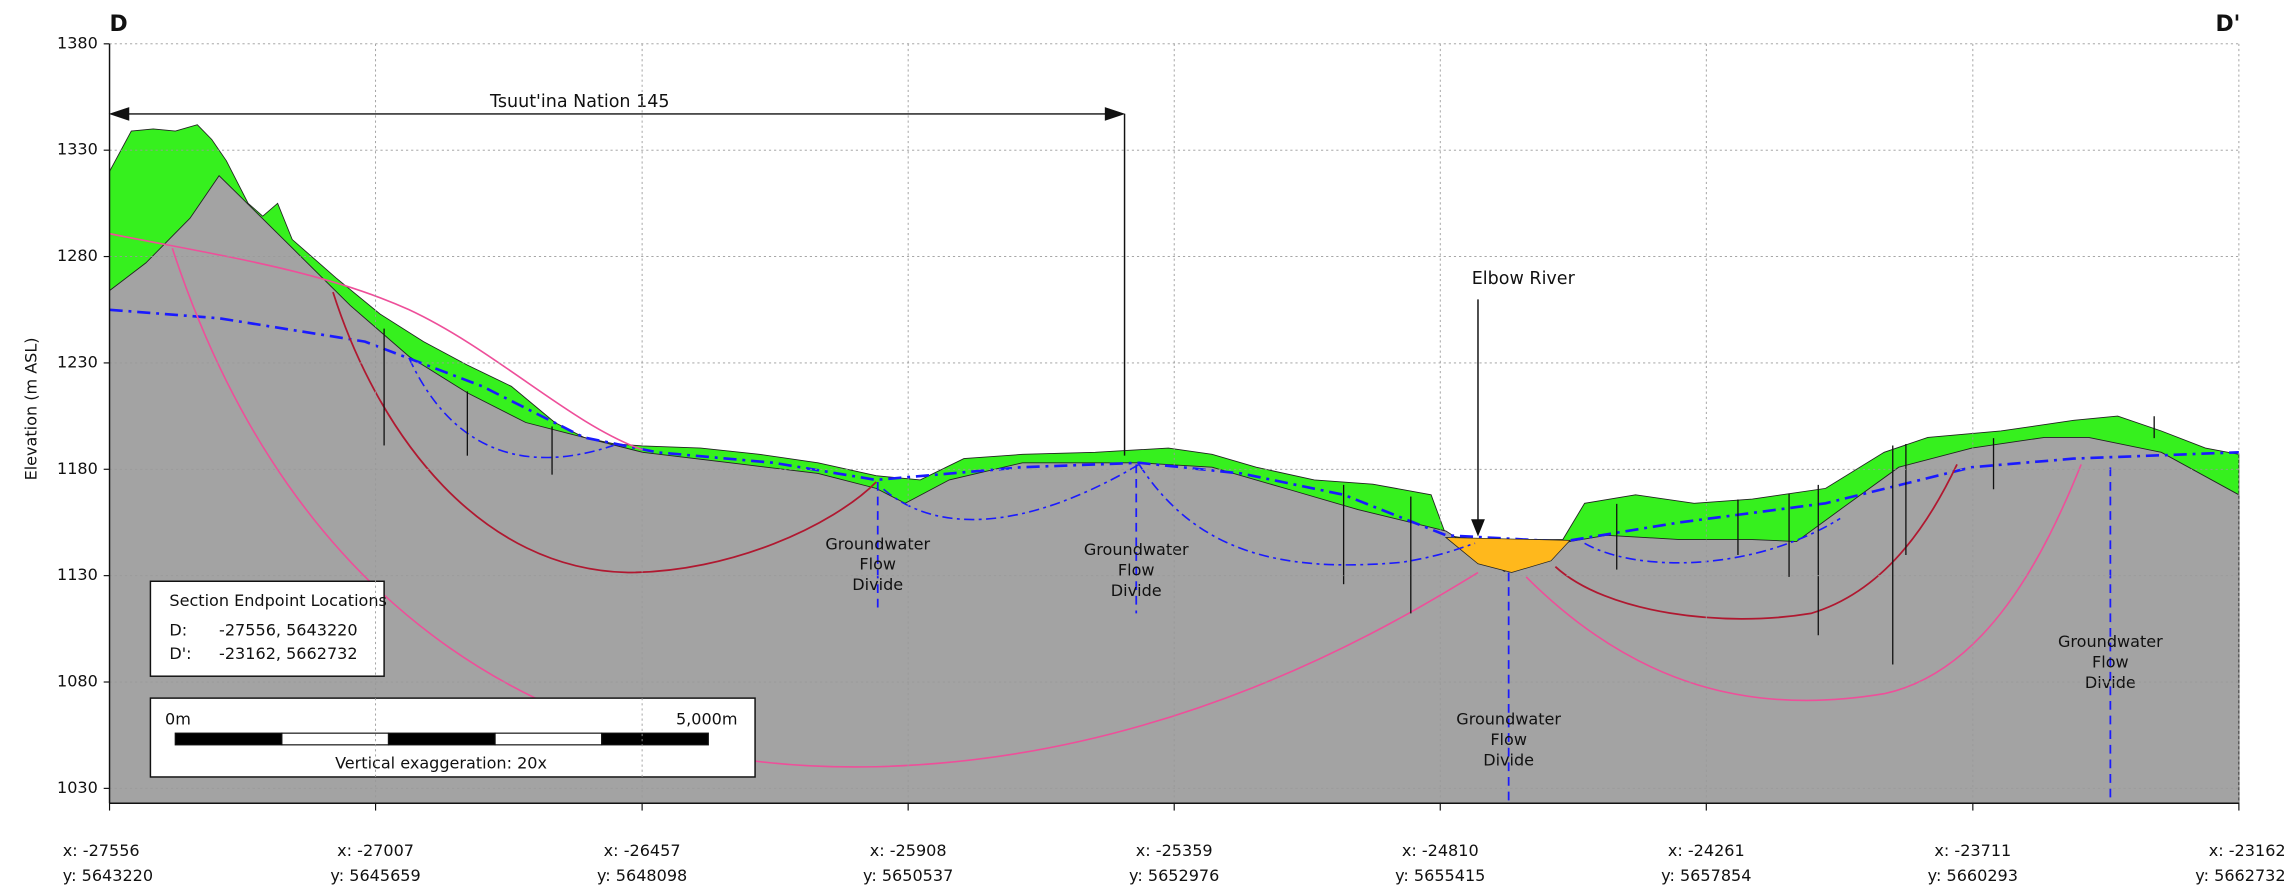 The image size is (2290, 889). I want to click on y-tick-label: 1230, so click(77, 361).